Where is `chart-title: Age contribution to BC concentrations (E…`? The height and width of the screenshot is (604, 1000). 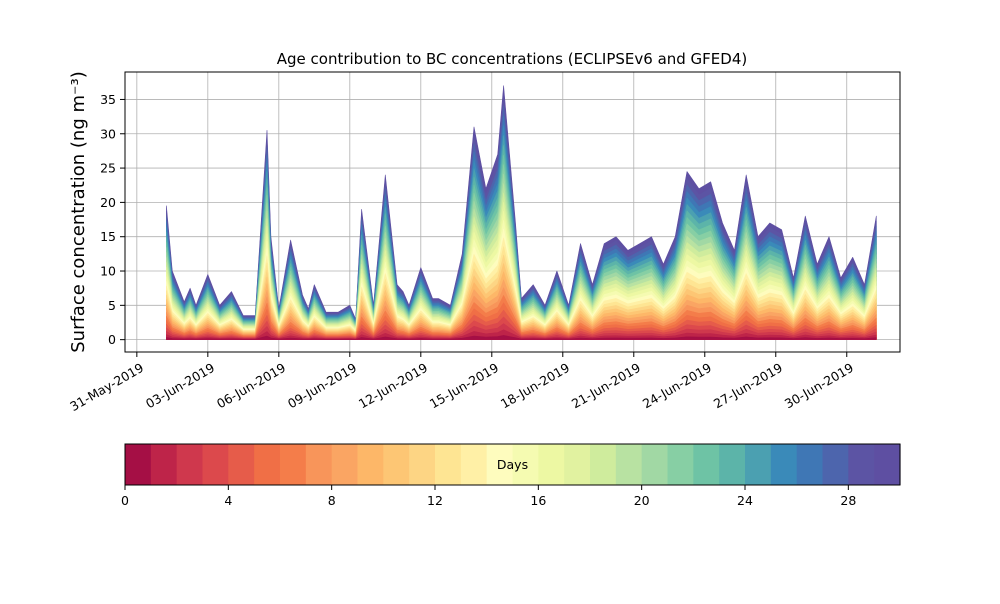 chart-title: Age contribution to BC concentrations (E… is located at coordinates (512, 59).